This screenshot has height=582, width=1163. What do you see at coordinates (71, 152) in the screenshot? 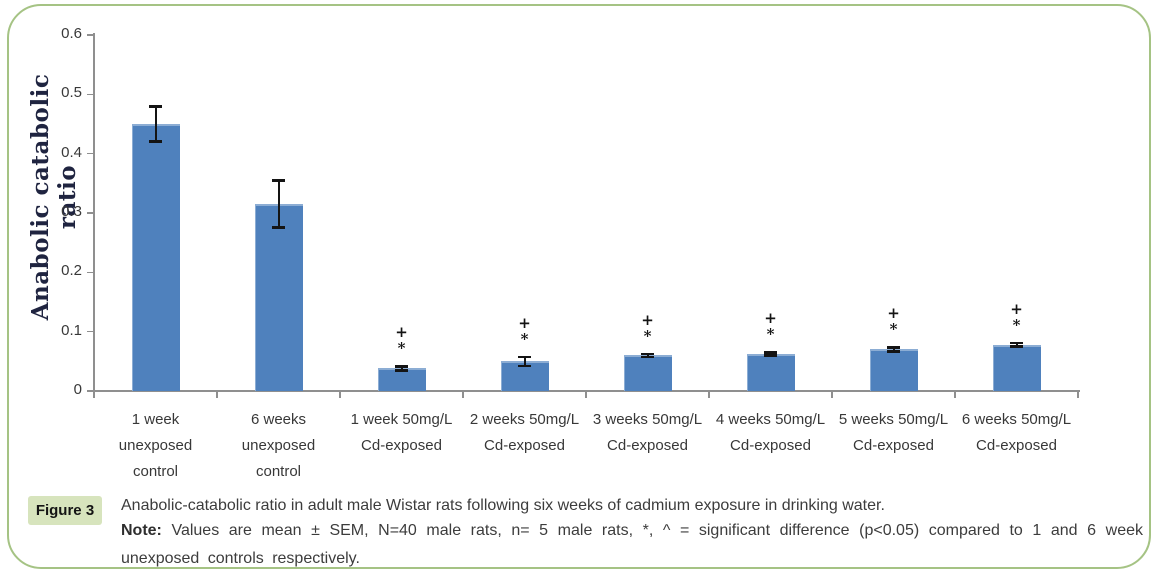
I see `y-tick-label: 0.4` at bounding box center [71, 152].